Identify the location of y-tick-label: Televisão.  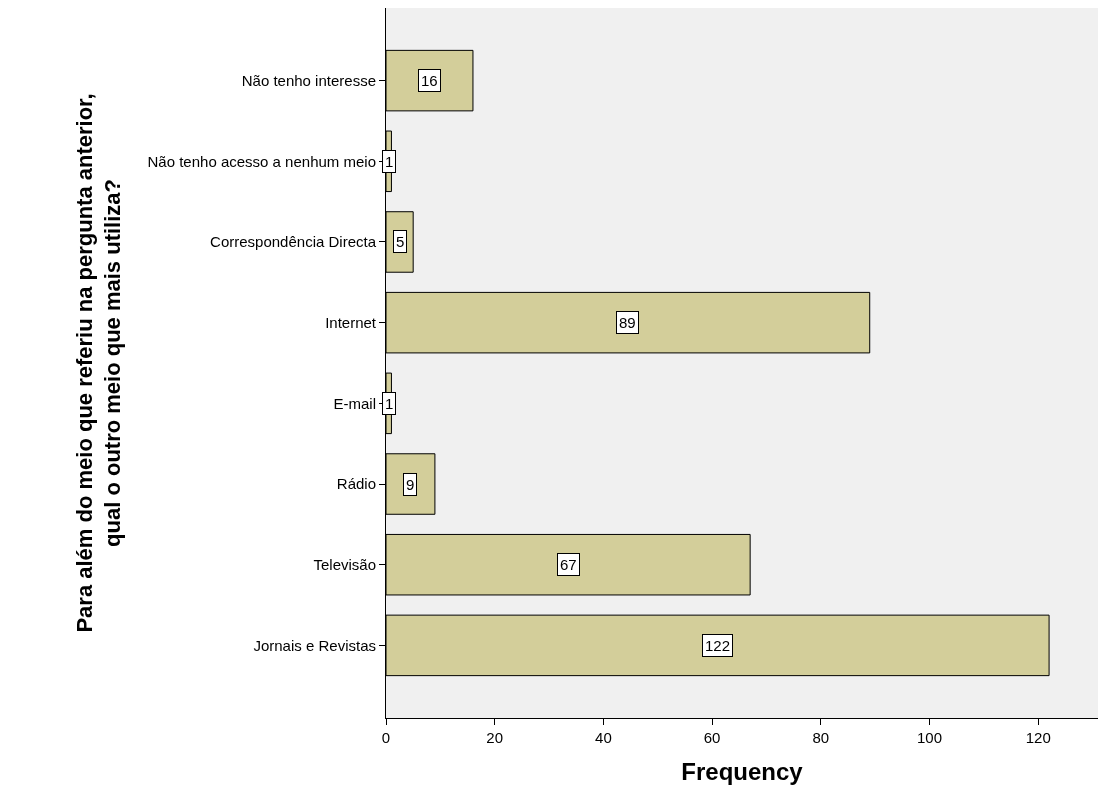
(344, 564).